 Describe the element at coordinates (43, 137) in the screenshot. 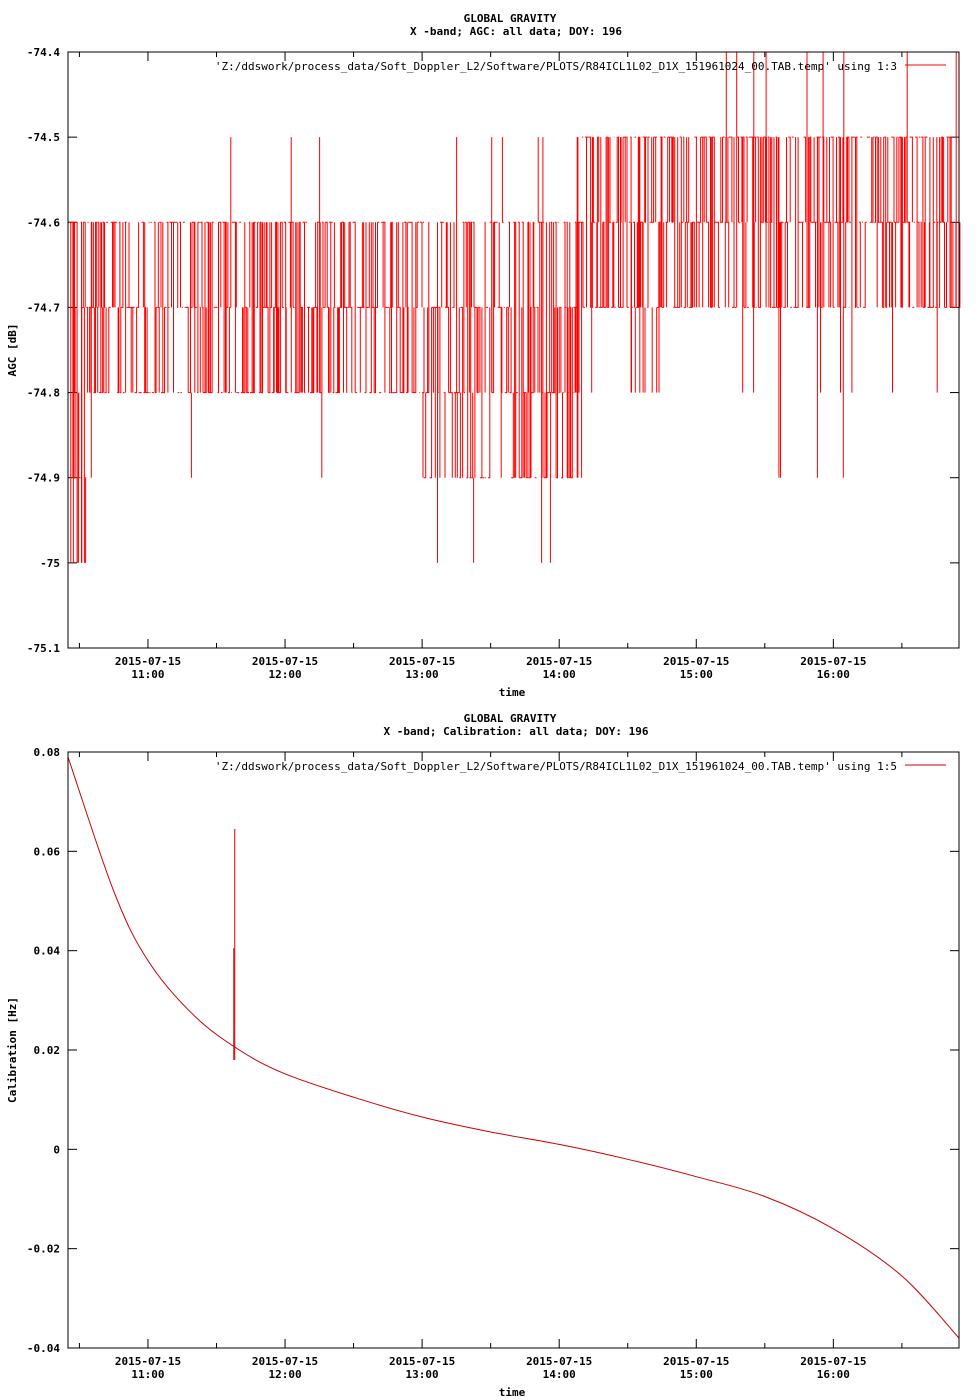

I see `y-tick-label: -74.5` at that location.